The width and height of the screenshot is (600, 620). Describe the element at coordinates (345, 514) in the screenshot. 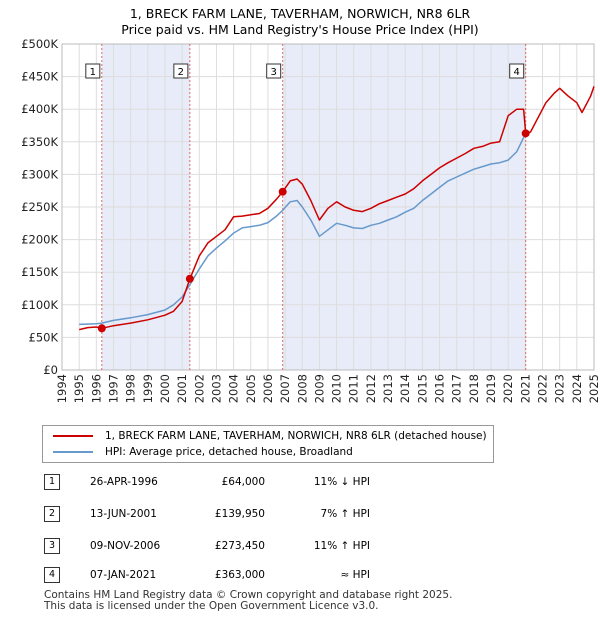

I see `transaction-hpi: 7% ↑ HPI` at that location.